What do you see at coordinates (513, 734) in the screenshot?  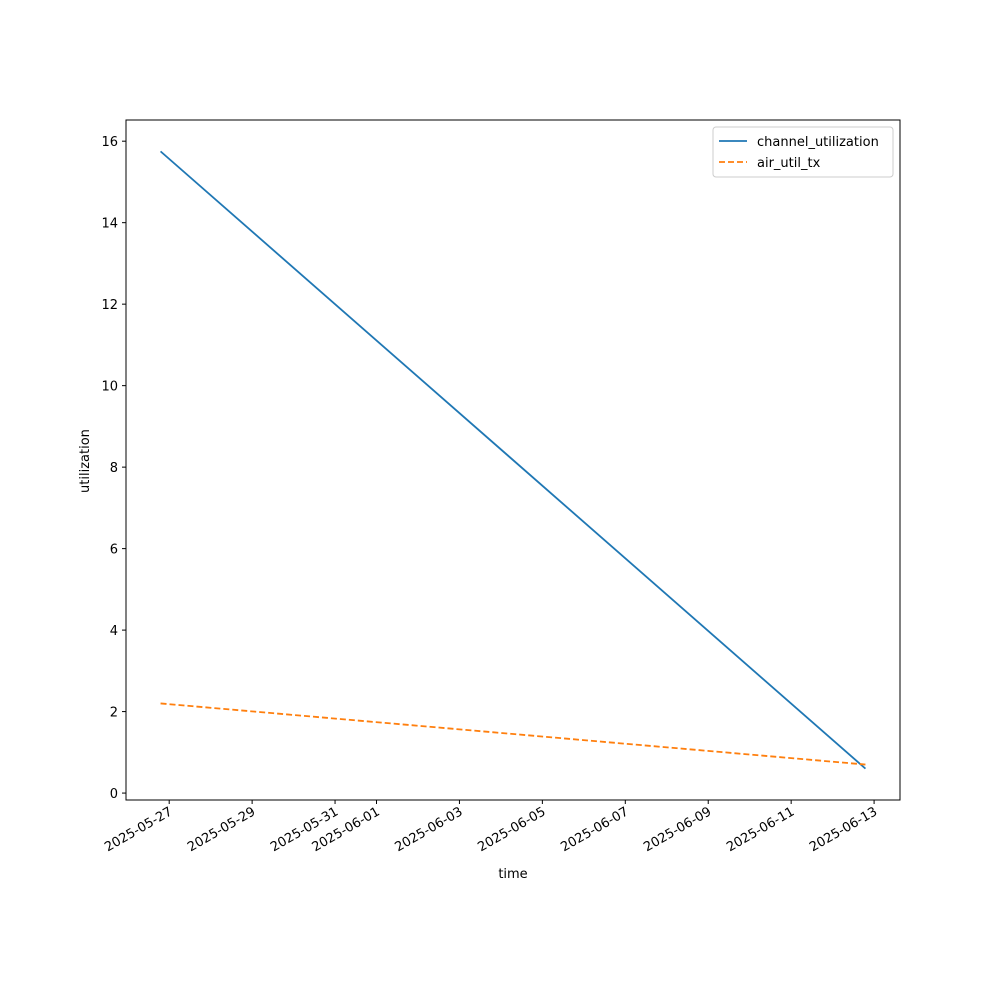 I see `series-line` at bounding box center [513, 734].